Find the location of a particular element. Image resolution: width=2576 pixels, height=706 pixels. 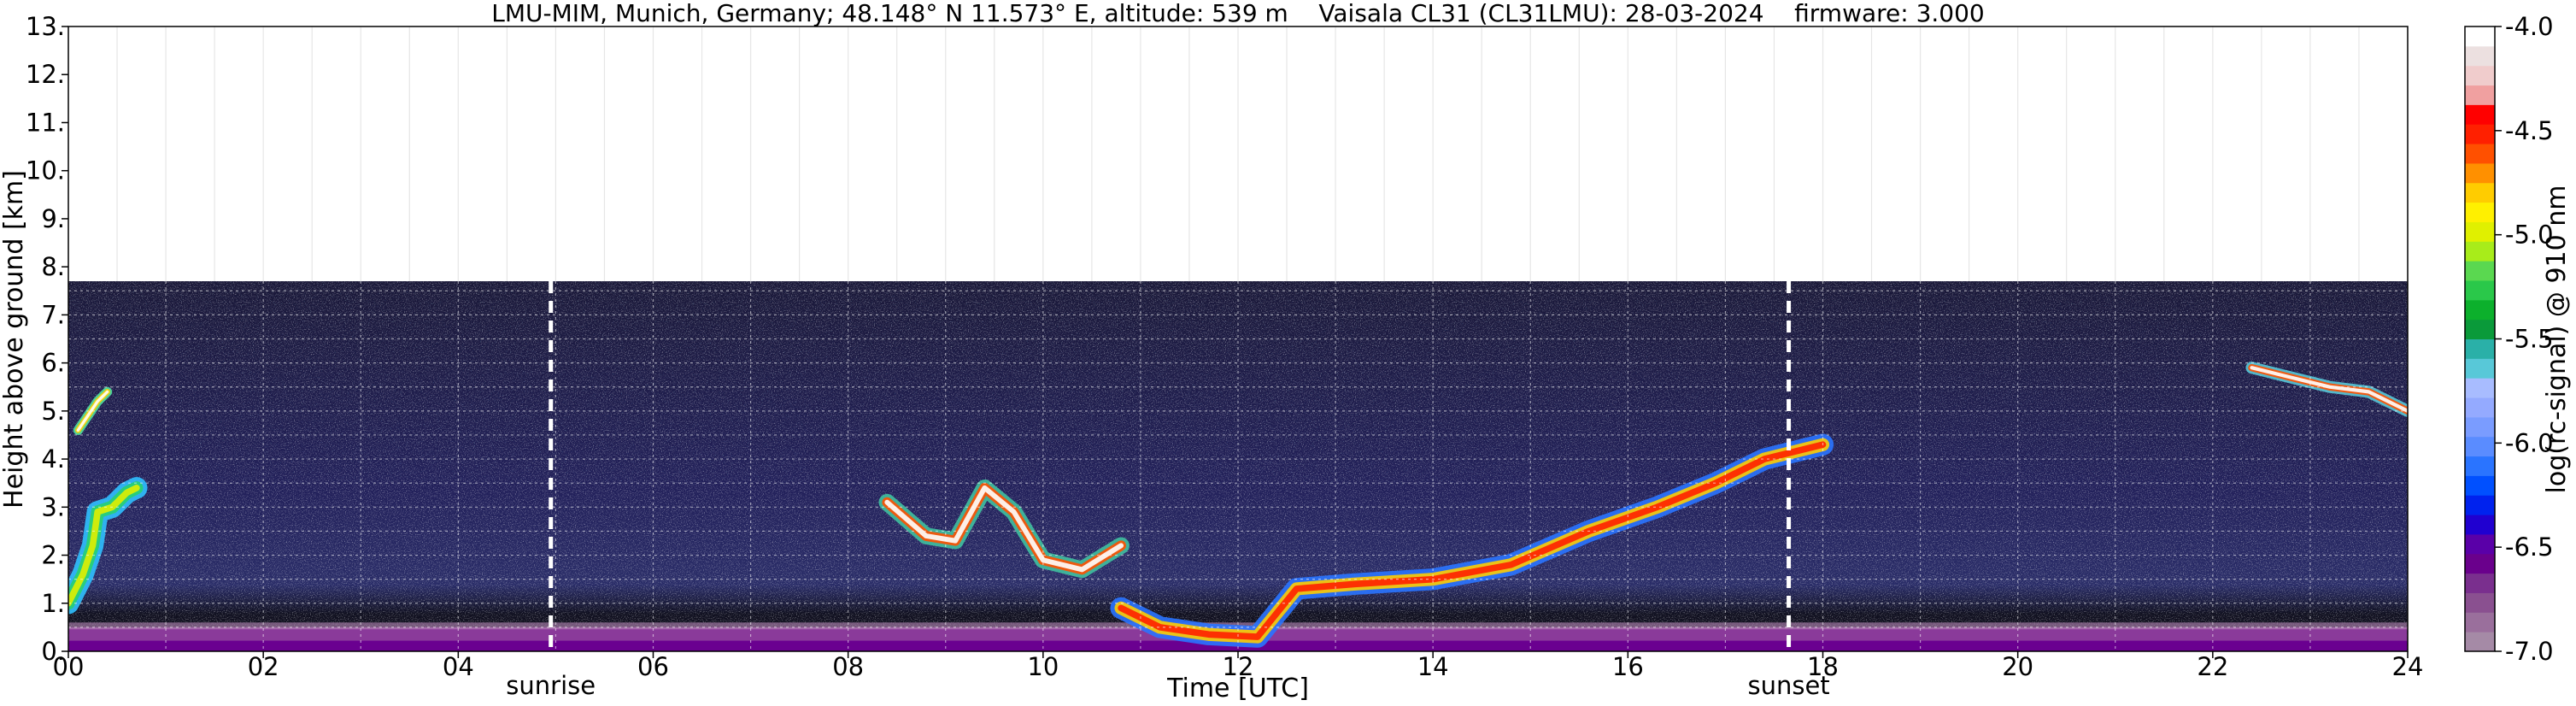

x-tick-label: 06 is located at coordinates (653, 666).